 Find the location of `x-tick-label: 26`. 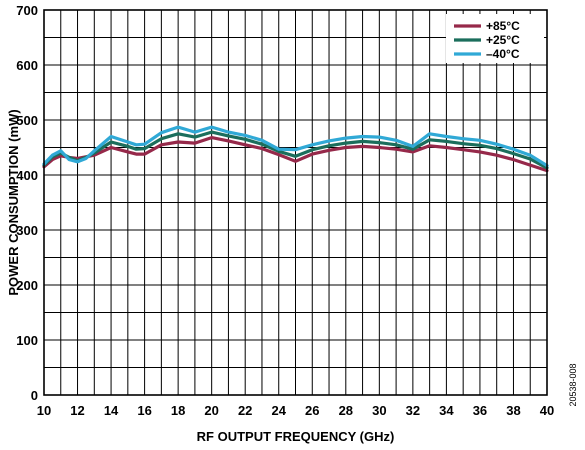

x-tick-label: 26 is located at coordinates (312, 410).